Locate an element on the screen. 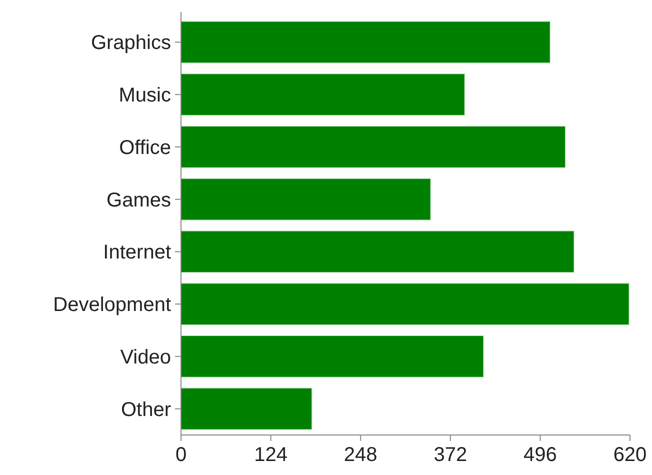 Image resolution: width=652 pixels, height=475 pixels. y-tick-label: Development is located at coordinates (112, 305).